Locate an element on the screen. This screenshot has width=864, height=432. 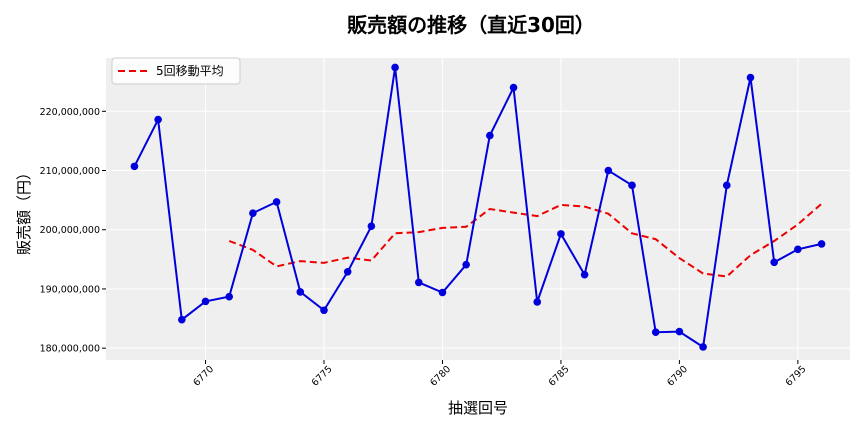
legend: 5回移動平均 is located at coordinates (176, 71).